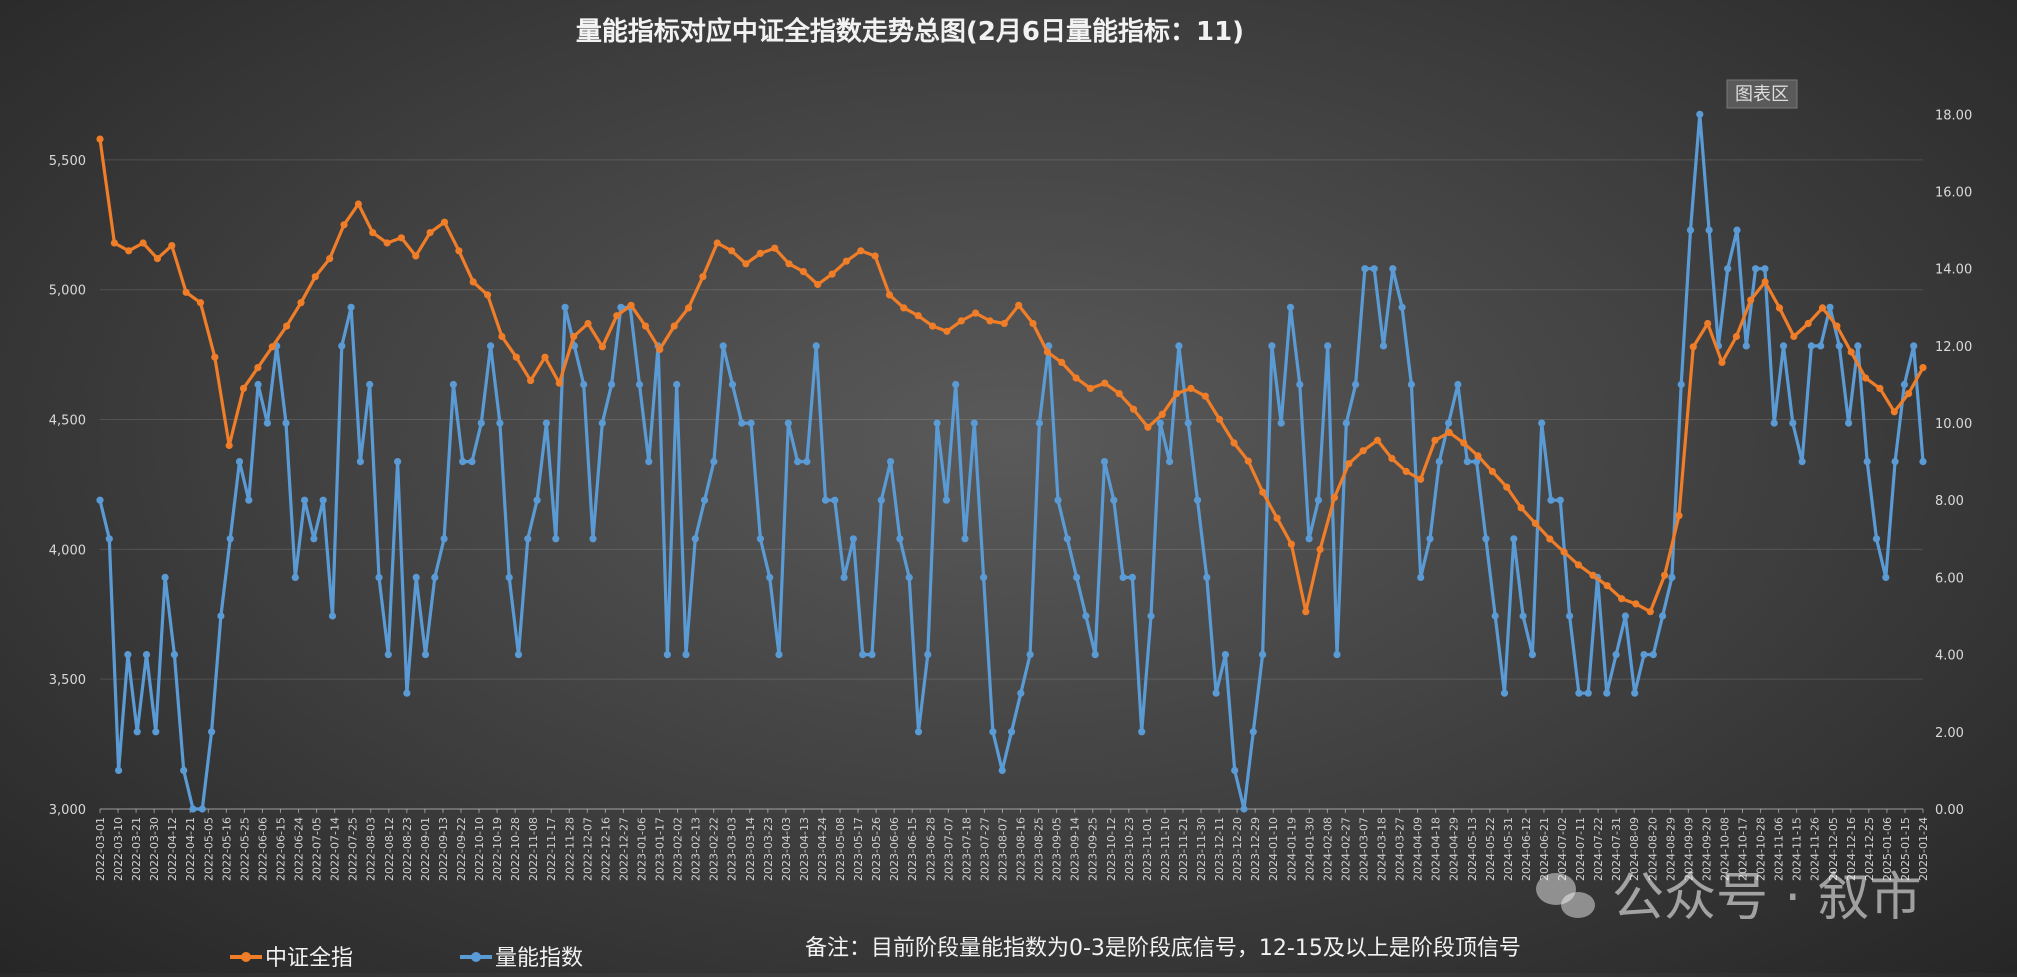 Image resolution: width=2017 pixels, height=977 pixels. I want to click on x-tick-label: 2024-02-27, so click(1345, 849).